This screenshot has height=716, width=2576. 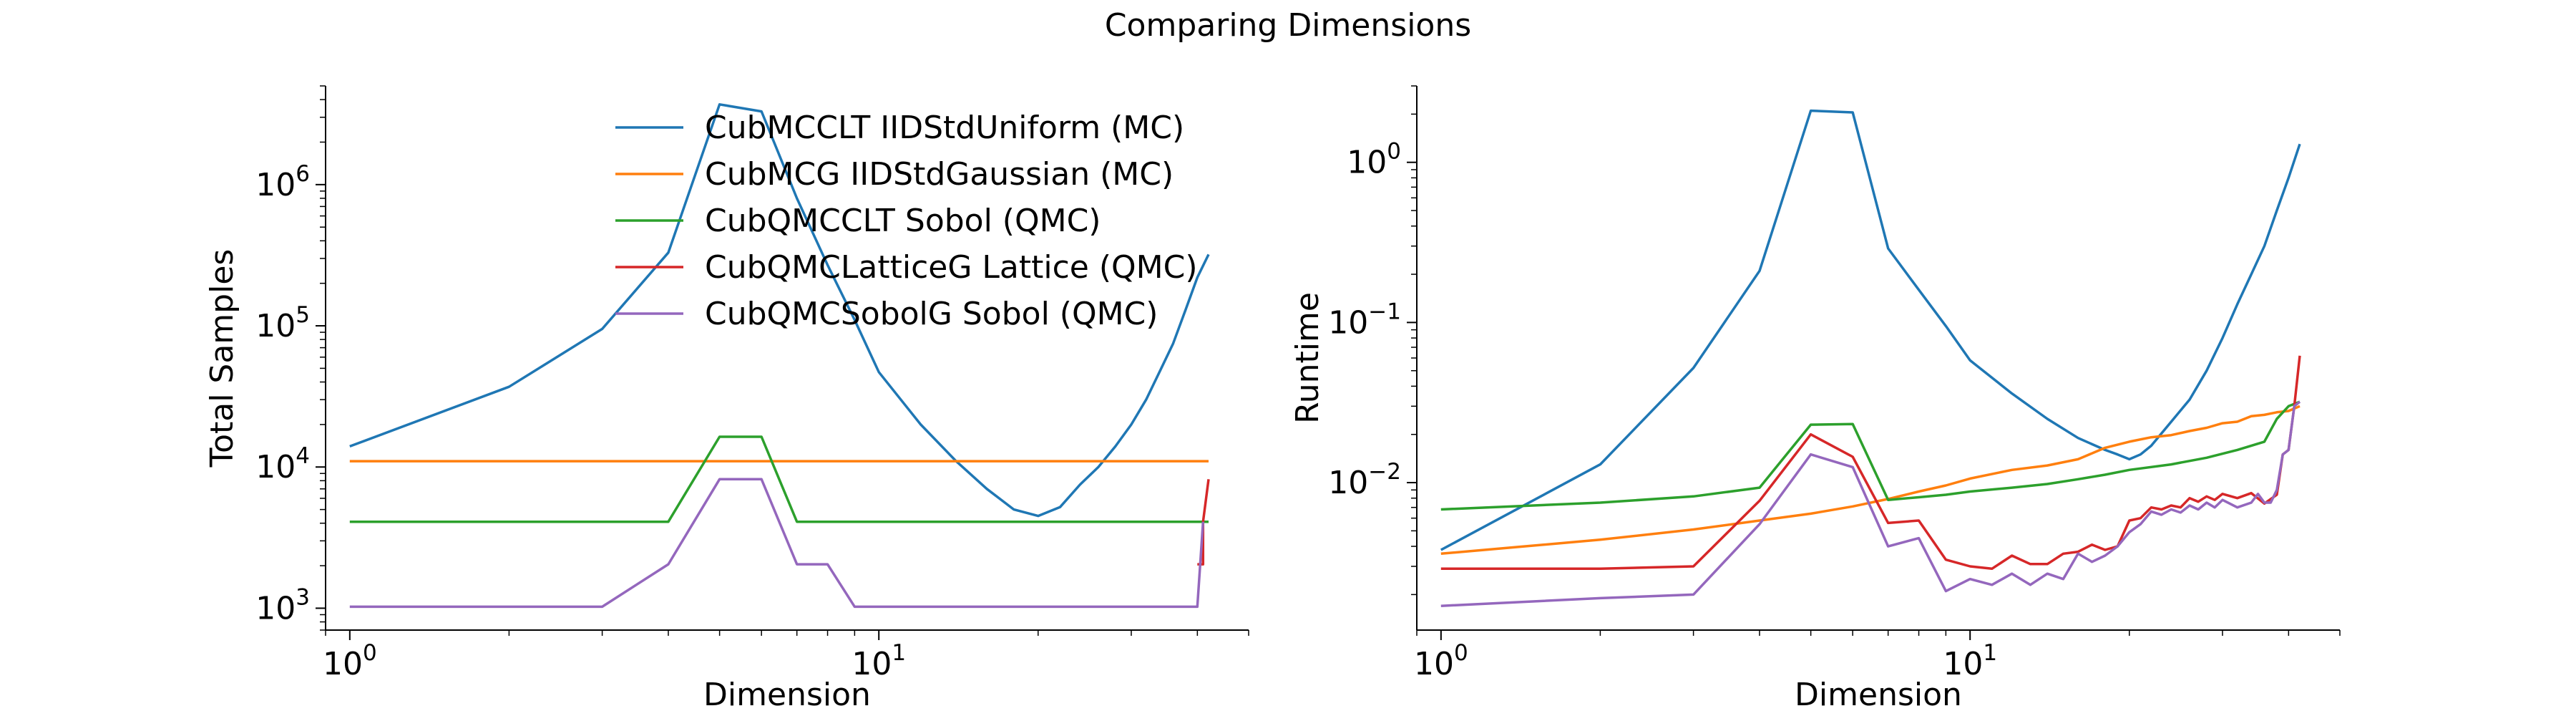 What do you see at coordinates (282, 182) in the screenshot?
I see `y-tick-label: 10⁶` at bounding box center [282, 182].